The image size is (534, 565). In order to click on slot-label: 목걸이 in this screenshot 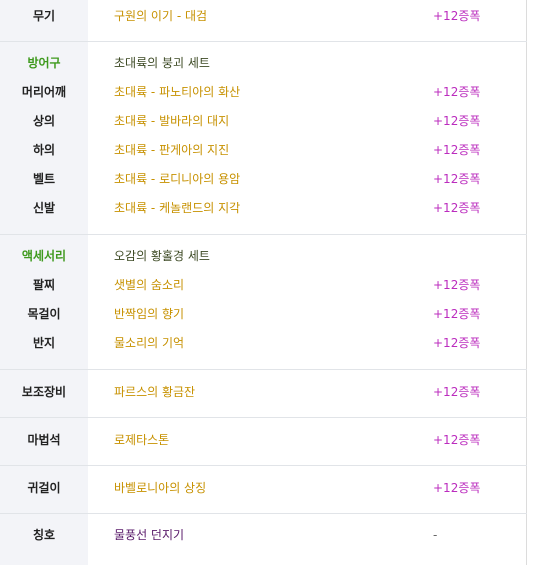, I will do `click(44, 314)`.